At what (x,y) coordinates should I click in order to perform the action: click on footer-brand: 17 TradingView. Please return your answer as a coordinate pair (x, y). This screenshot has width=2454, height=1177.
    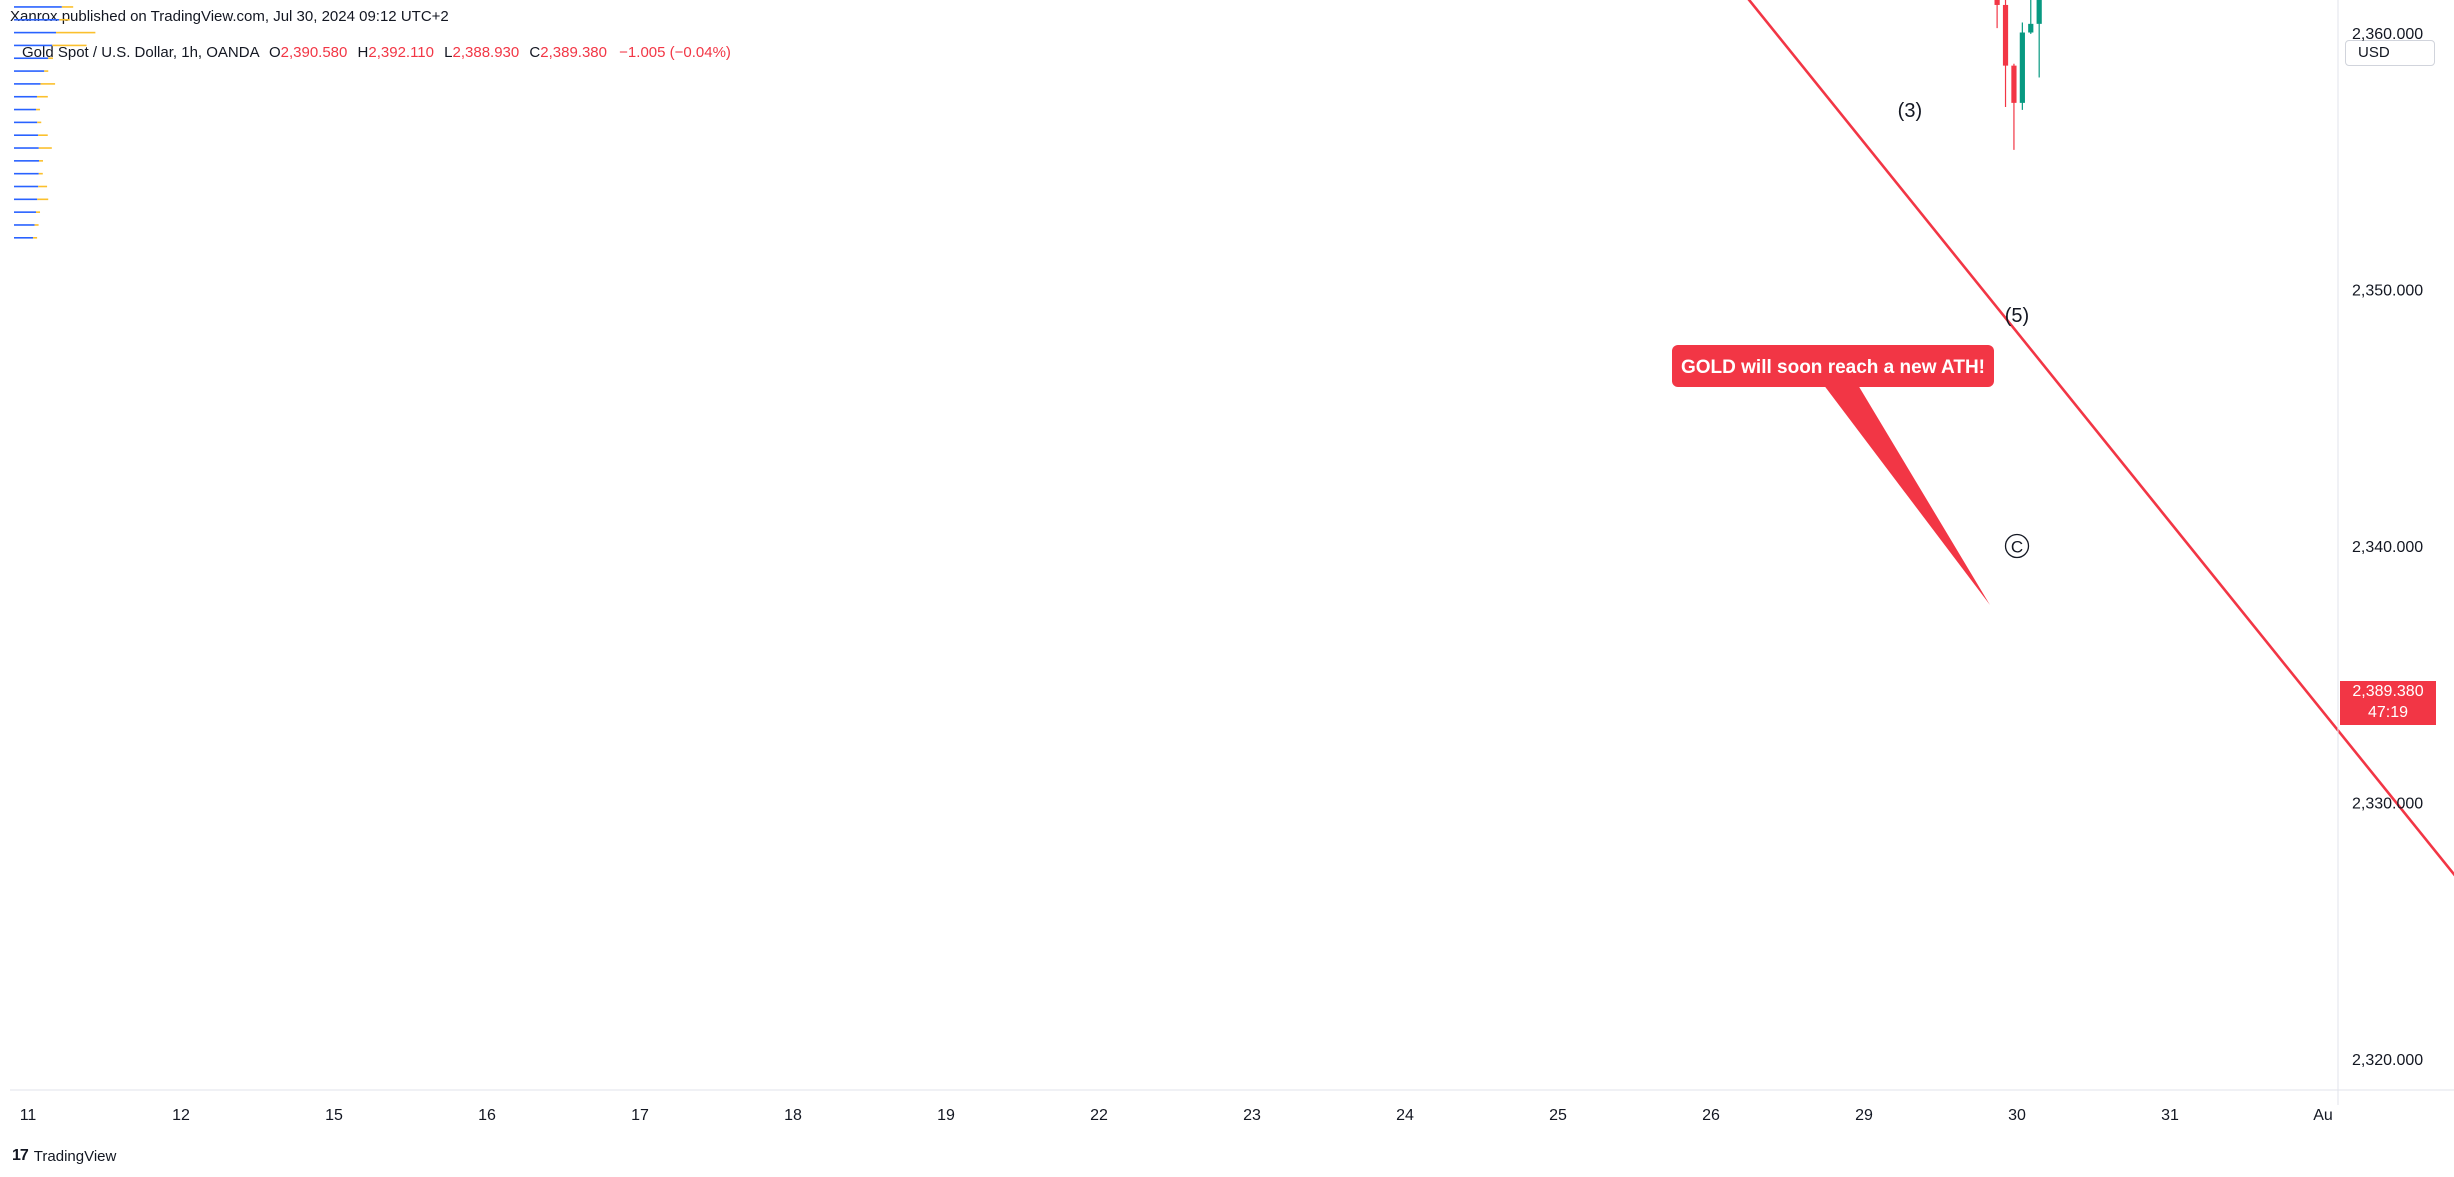
    Looking at the image, I should click on (64, 1156).